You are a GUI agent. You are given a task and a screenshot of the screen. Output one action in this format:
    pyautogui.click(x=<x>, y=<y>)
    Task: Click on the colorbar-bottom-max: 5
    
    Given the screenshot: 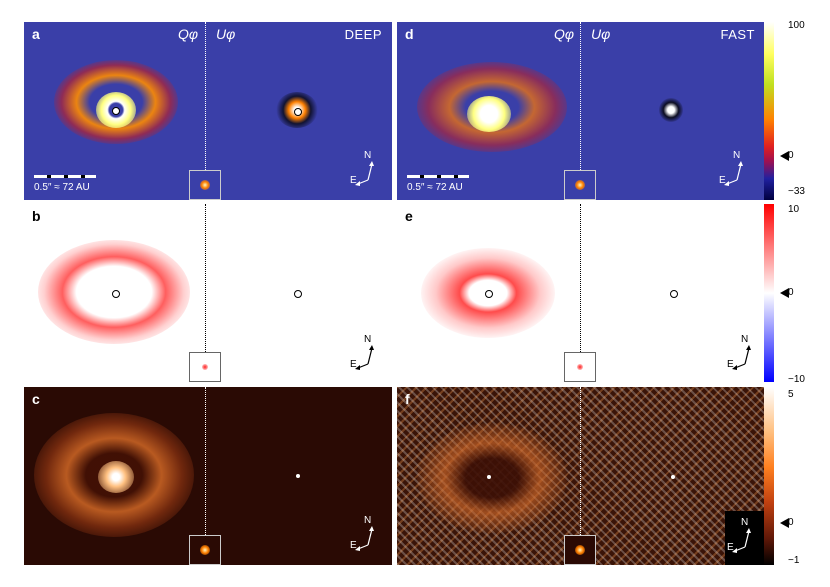 What is the action you would take?
    pyautogui.click(x=791, y=394)
    